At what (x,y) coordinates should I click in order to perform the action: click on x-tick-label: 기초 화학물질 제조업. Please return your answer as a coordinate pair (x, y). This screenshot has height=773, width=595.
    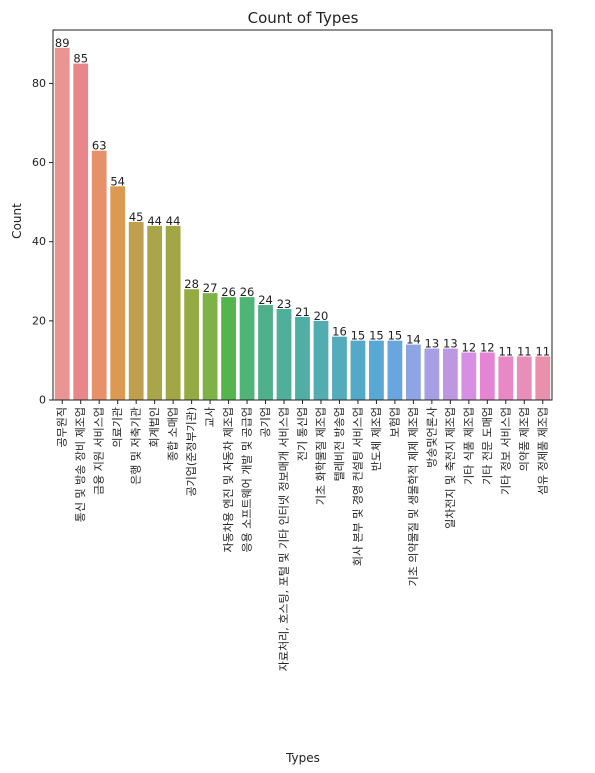
    Looking at the image, I should click on (320, 456).